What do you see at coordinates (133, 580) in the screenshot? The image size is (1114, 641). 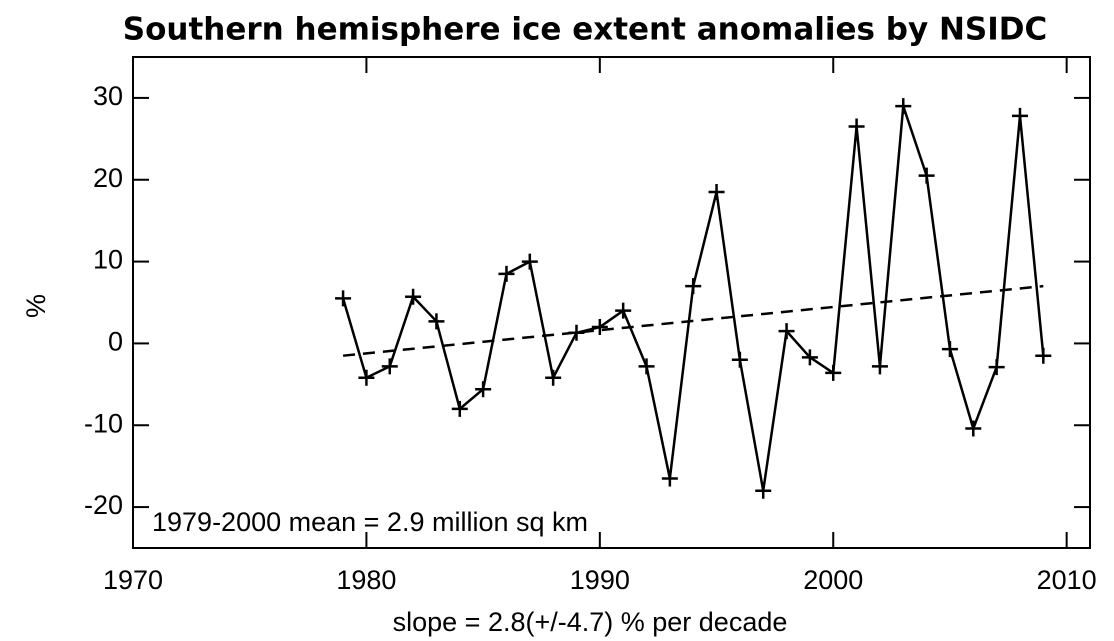 I see `x-tick-label: 1970` at bounding box center [133, 580].